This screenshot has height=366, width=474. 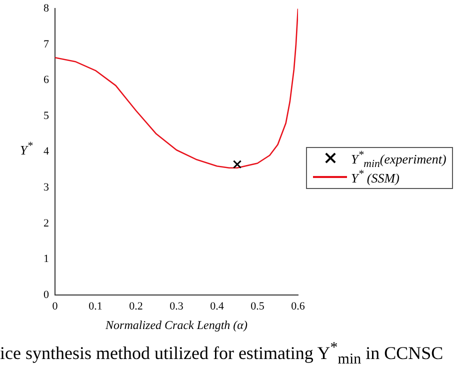 I want to click on x-tick-label: 0.4, so click(x=217, y=306).